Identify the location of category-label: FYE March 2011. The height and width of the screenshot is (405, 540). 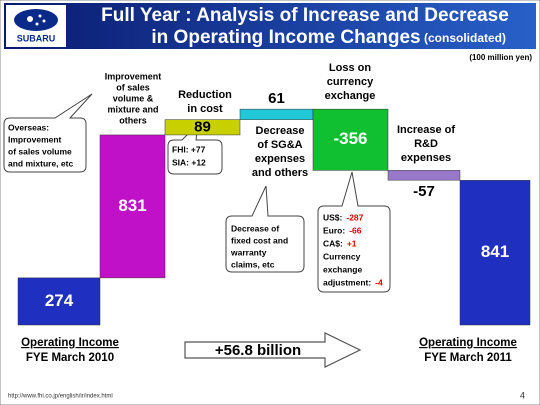
(468, 358).